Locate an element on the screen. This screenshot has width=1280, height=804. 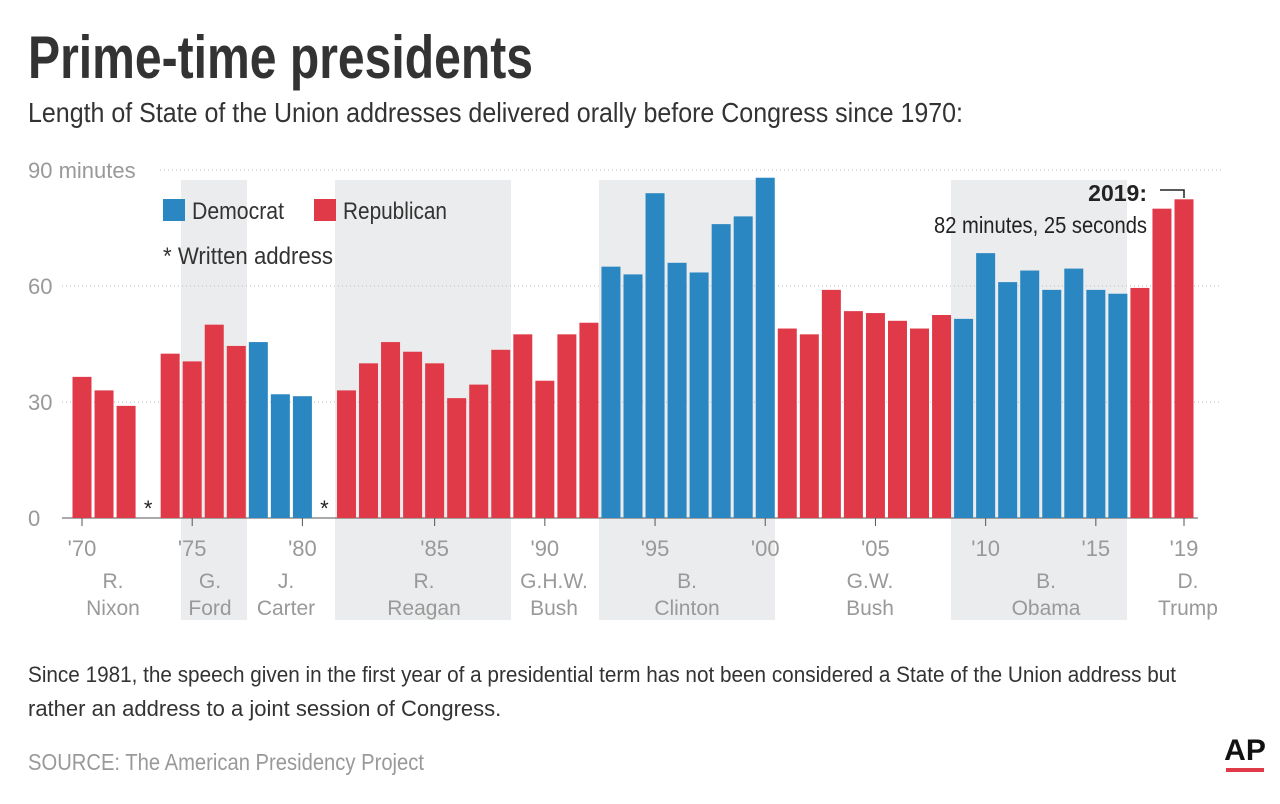
x-tick-label: '19 is located at coordinates (1184, 548).